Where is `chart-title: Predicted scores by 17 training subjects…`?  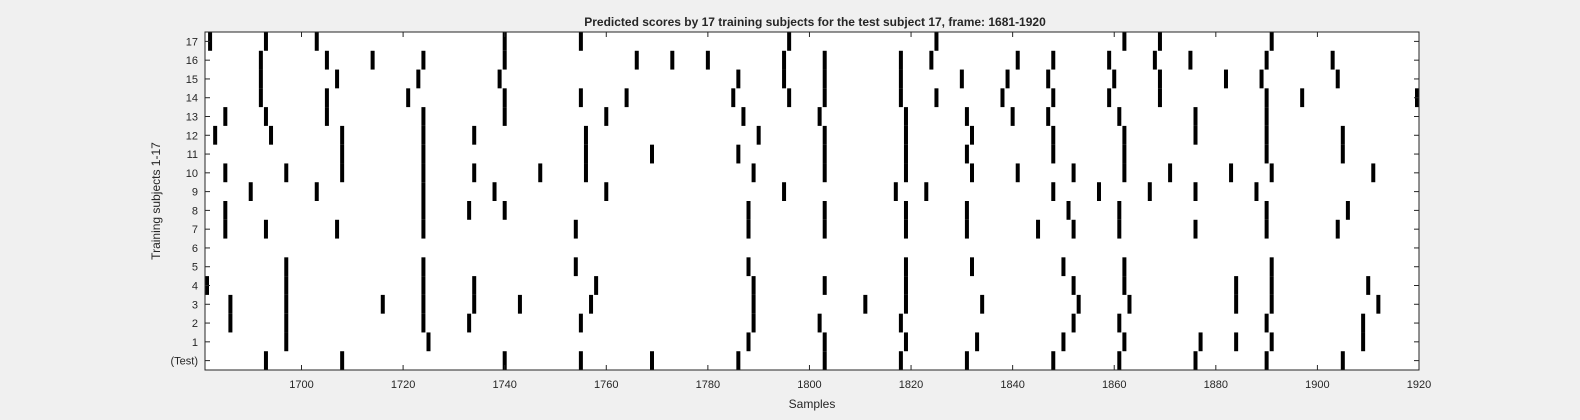 chart-title: Predicted scores by 17 training subjects… is located at coordinates (815, 22).